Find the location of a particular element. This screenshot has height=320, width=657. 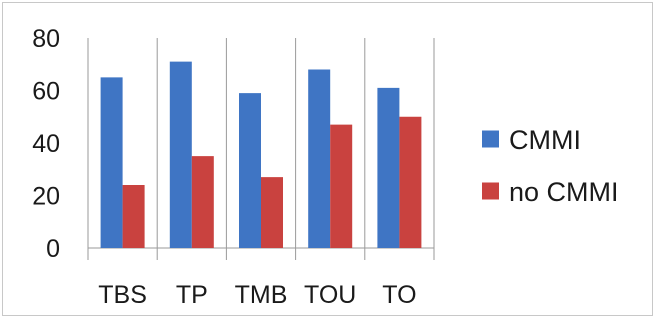

y-tick-label: 80 is located at coordinates (46, 39).